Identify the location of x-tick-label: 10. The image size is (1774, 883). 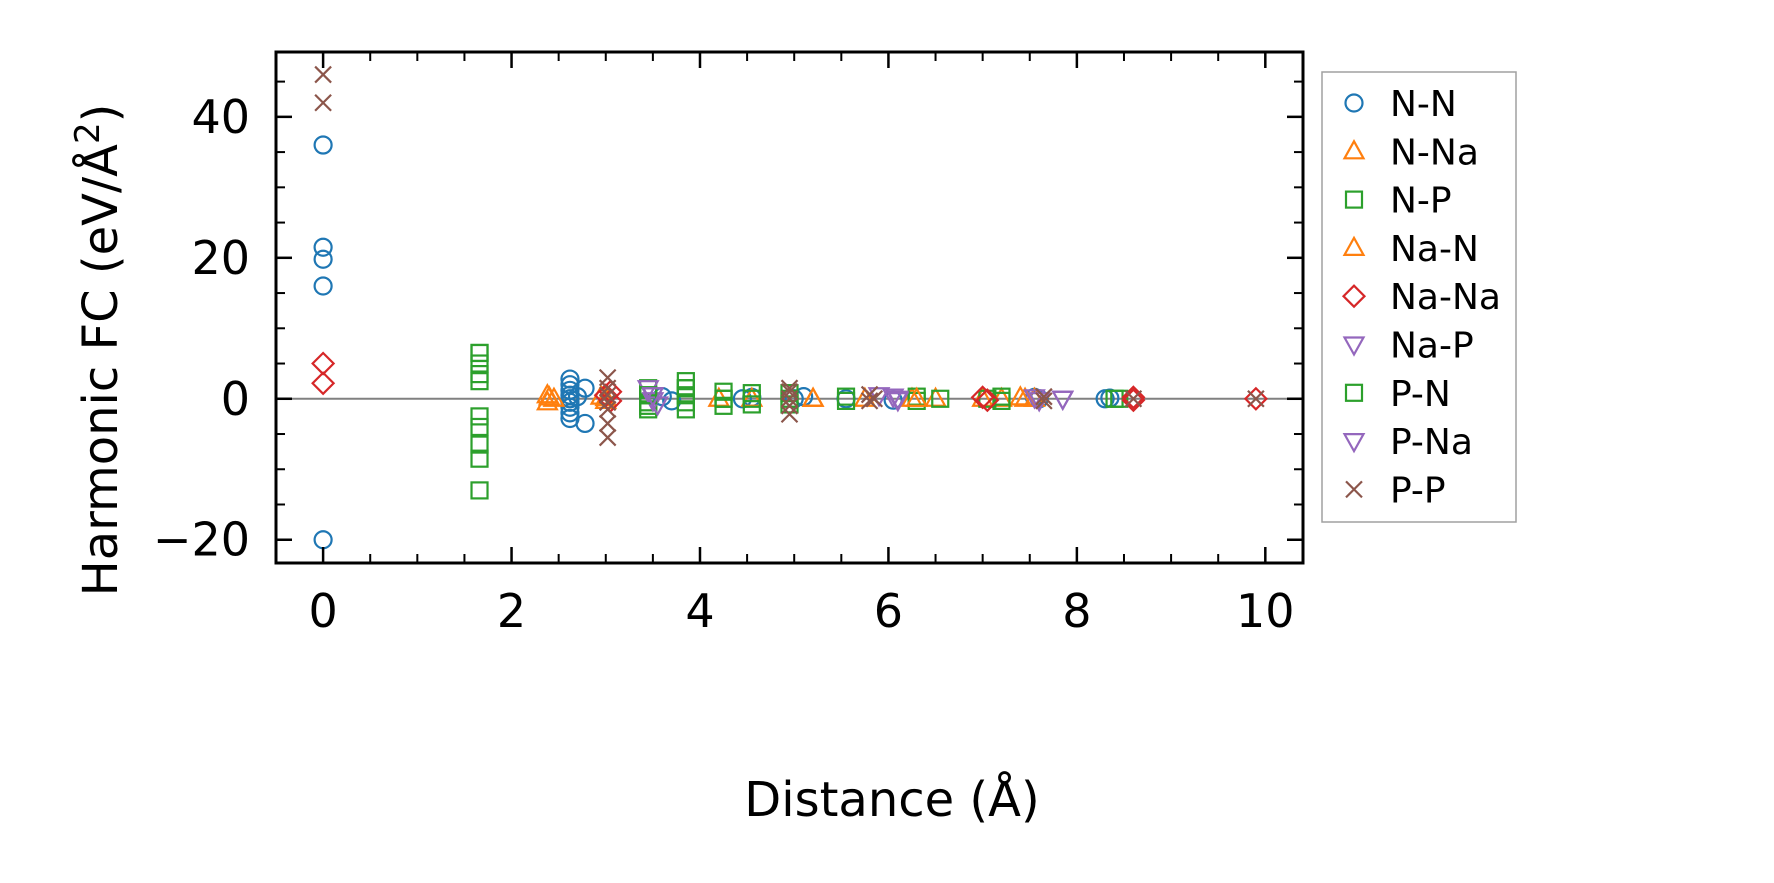
(1265, 611).